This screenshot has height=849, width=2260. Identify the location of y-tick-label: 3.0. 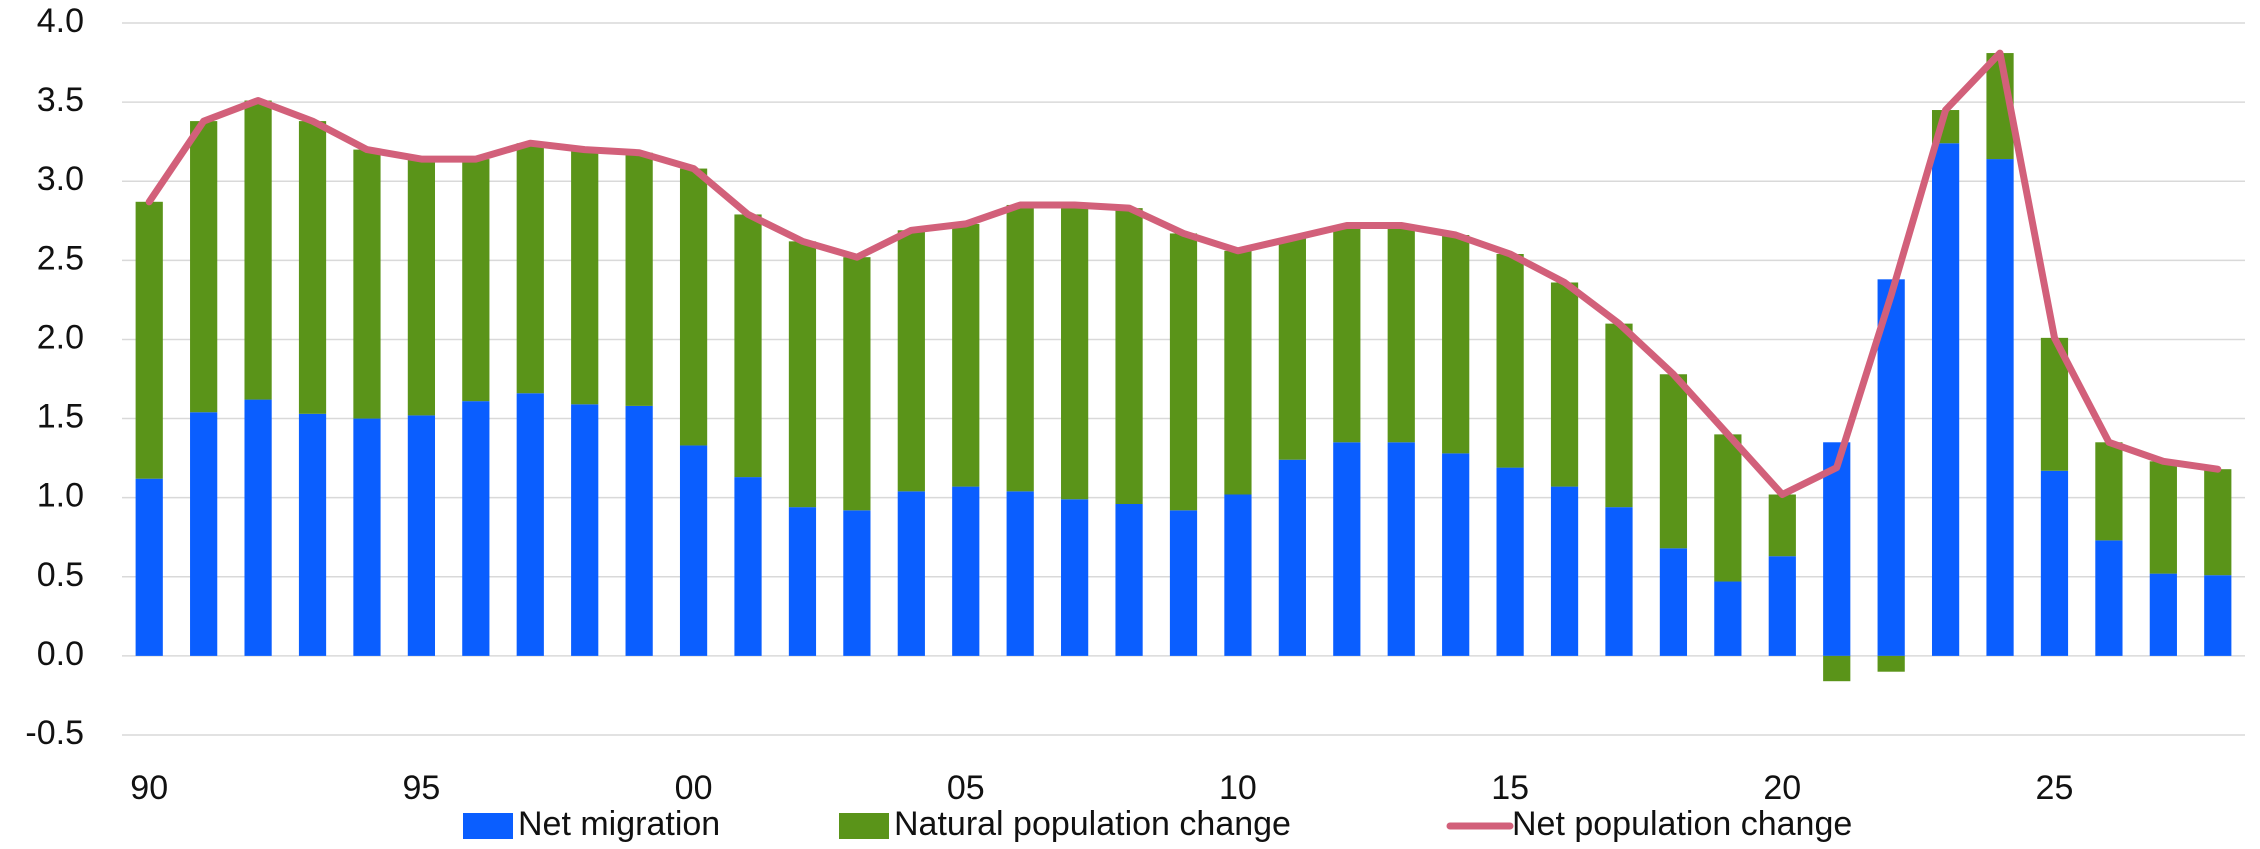
(60, 179).